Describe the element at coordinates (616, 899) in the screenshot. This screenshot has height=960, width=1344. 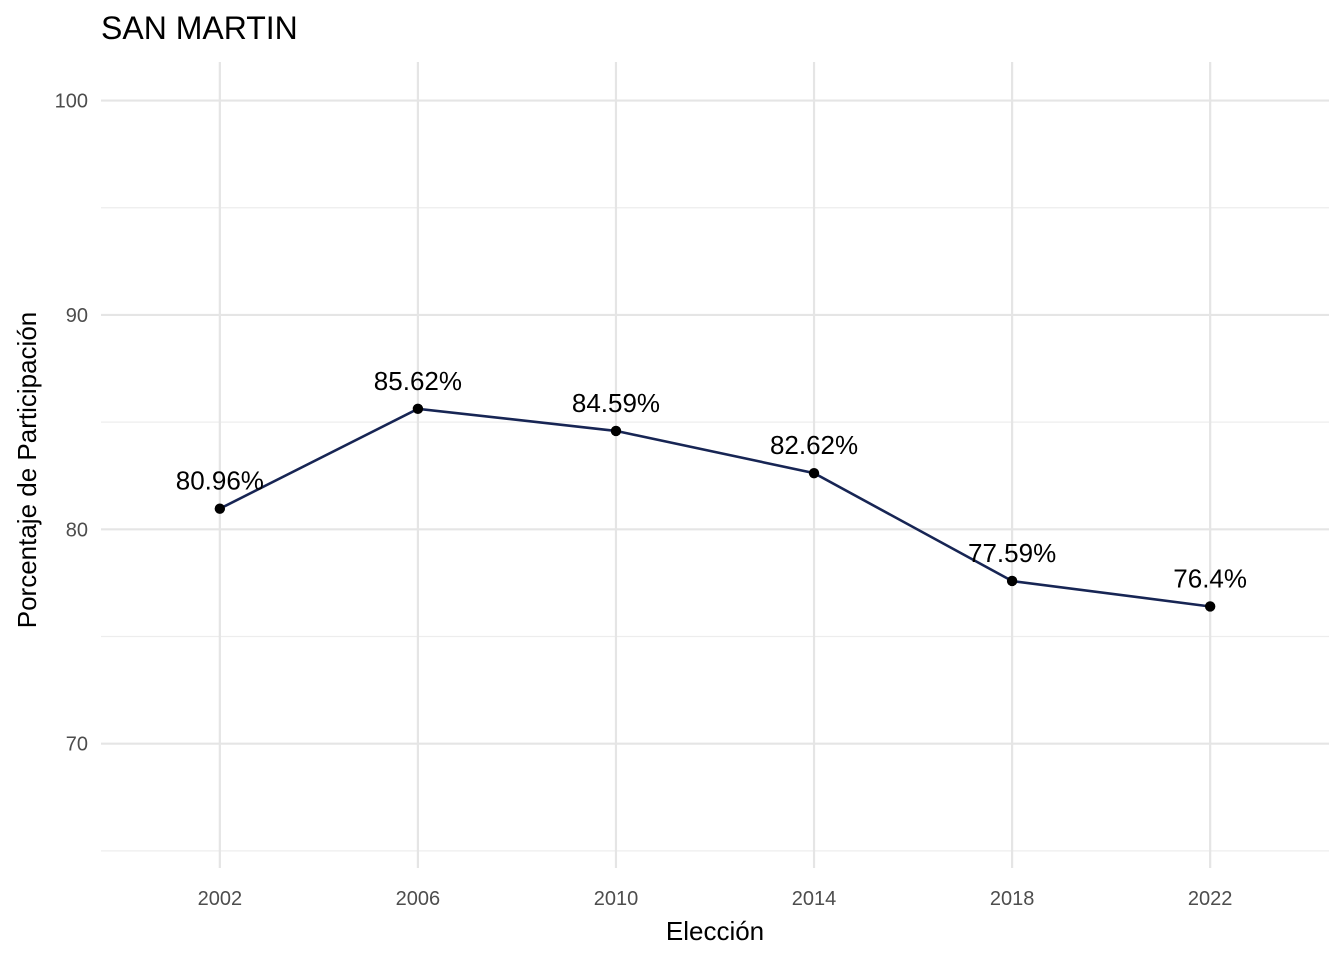
I see `x-tick-label: 2010` at that location.